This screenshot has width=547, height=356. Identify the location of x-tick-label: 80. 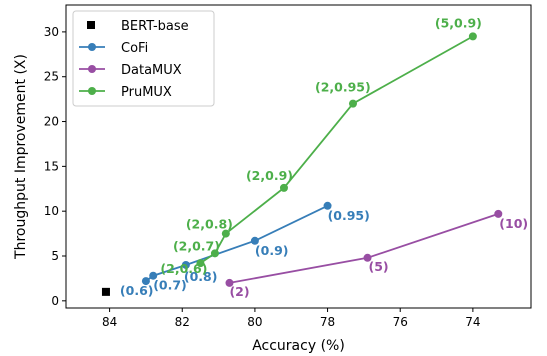
(254, 322).